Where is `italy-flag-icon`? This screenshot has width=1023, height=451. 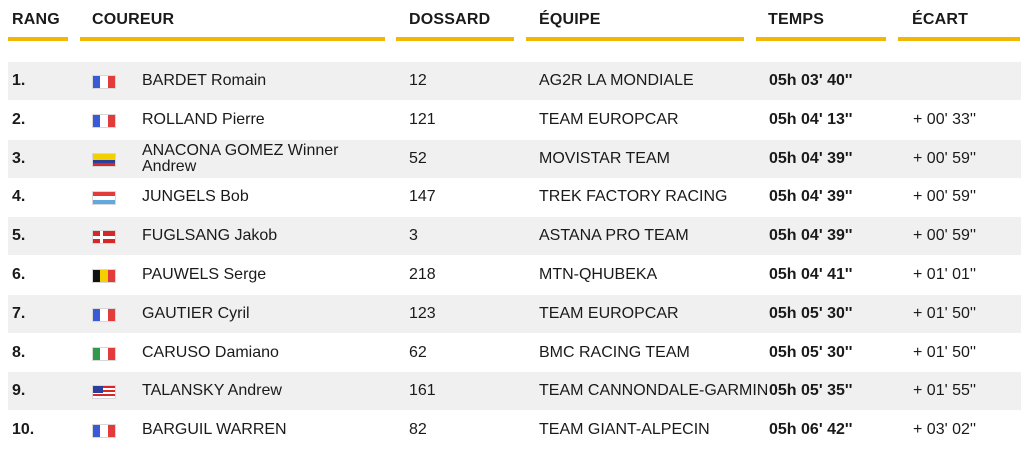
italy-flag-icon is located at coordinates (104, 353).